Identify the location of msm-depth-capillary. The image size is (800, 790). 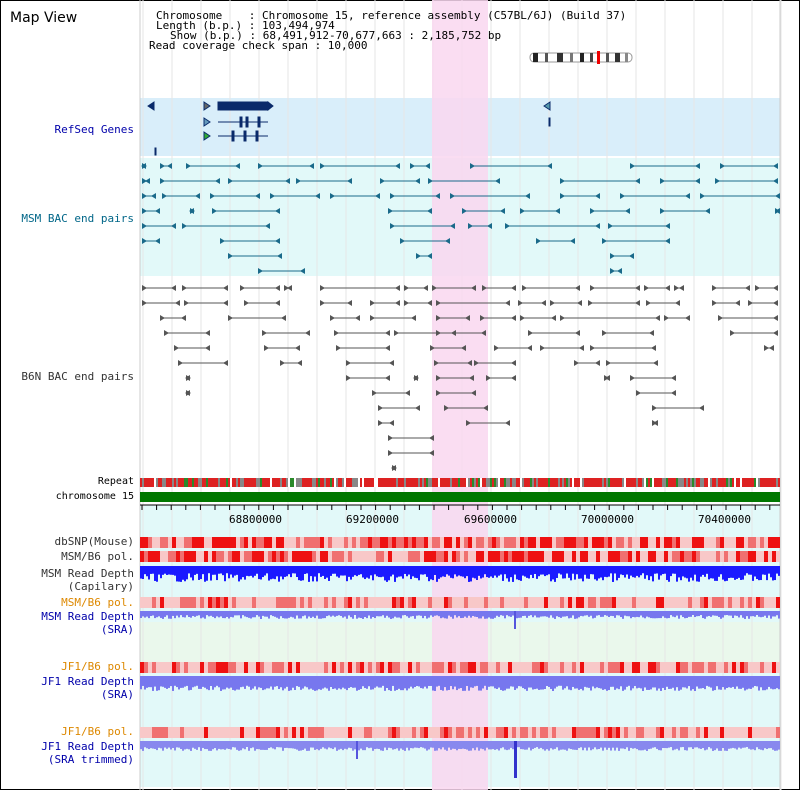
(460, 574).